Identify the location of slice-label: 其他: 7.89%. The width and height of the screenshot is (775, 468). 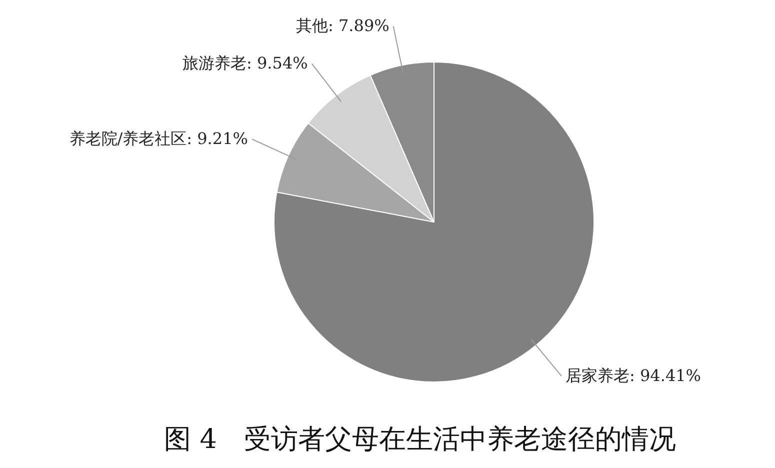
(343, 26).